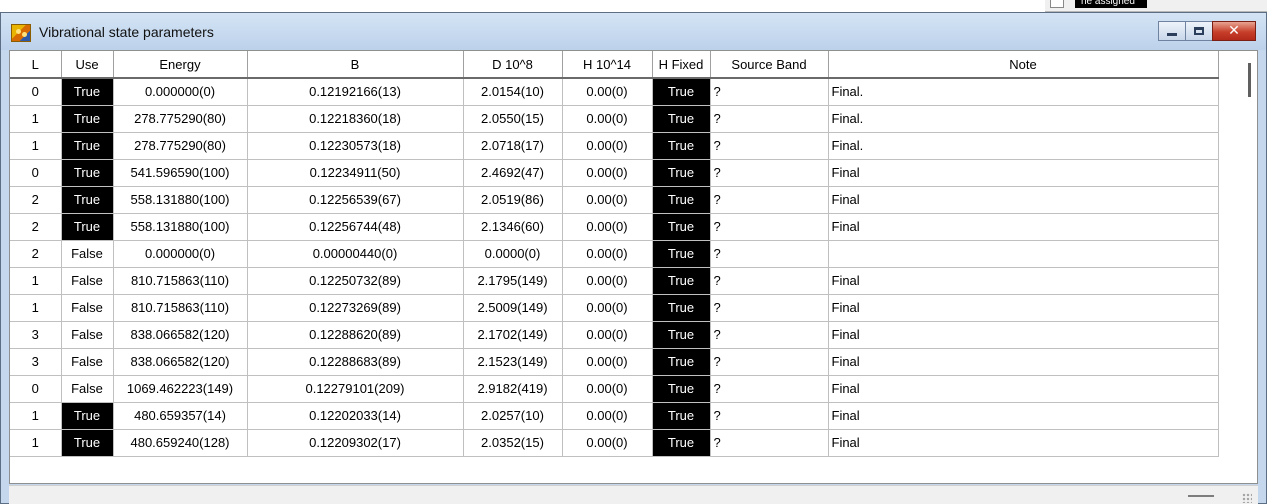 This screenshot has height=504, width=1267. Describe the element at coordinates (1023, 65) in the screenshot. I see `column-header-8: Note` at that location.